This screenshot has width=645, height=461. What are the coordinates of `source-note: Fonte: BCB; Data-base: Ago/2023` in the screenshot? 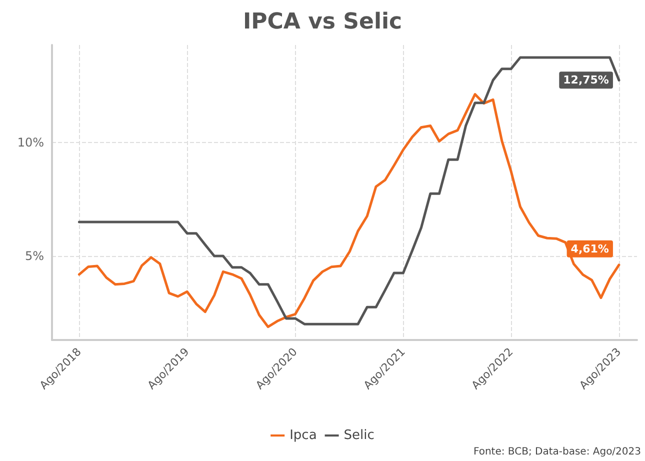 It's located at (557, 452).